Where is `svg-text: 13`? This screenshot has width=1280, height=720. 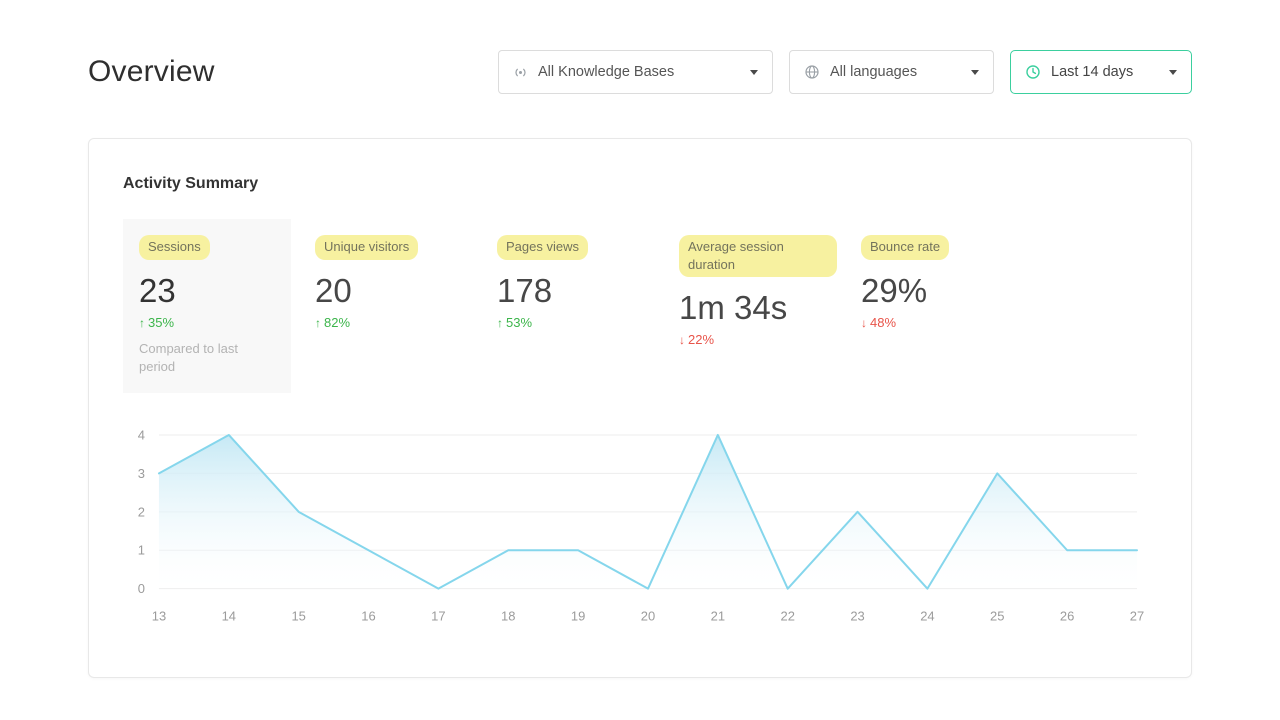
svg-text: 13 is located at coordinates (159, 616).